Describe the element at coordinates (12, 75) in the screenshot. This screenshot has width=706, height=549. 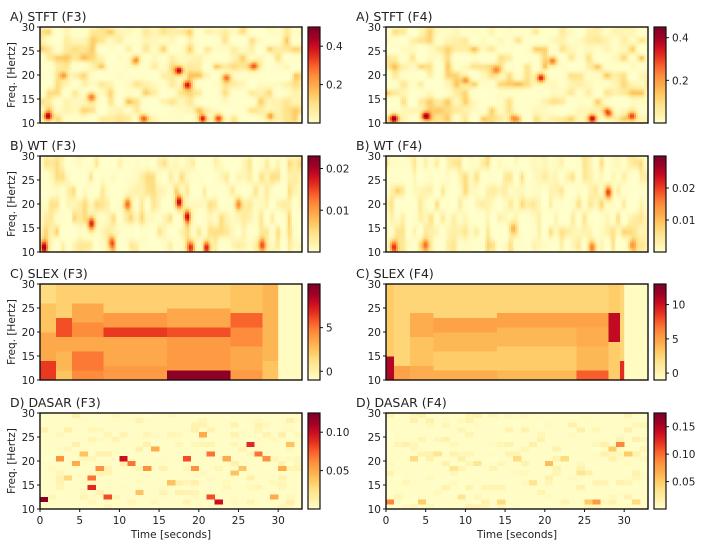
I see `y-axis-label: Freq. [Hertz]` at that location.